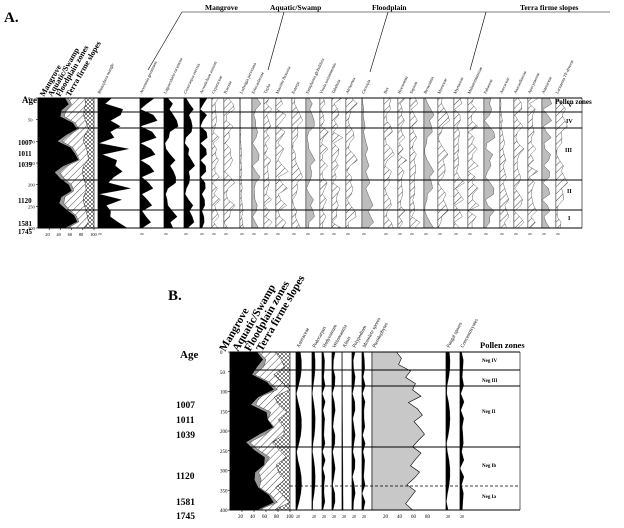  What do you see at coordinates (490, 429) in the screenshot?
I see `panel-b-zone-labels: Neg IV Neg III Neg II Neg Ib Neg Ia` at bounding box center [490, 429].